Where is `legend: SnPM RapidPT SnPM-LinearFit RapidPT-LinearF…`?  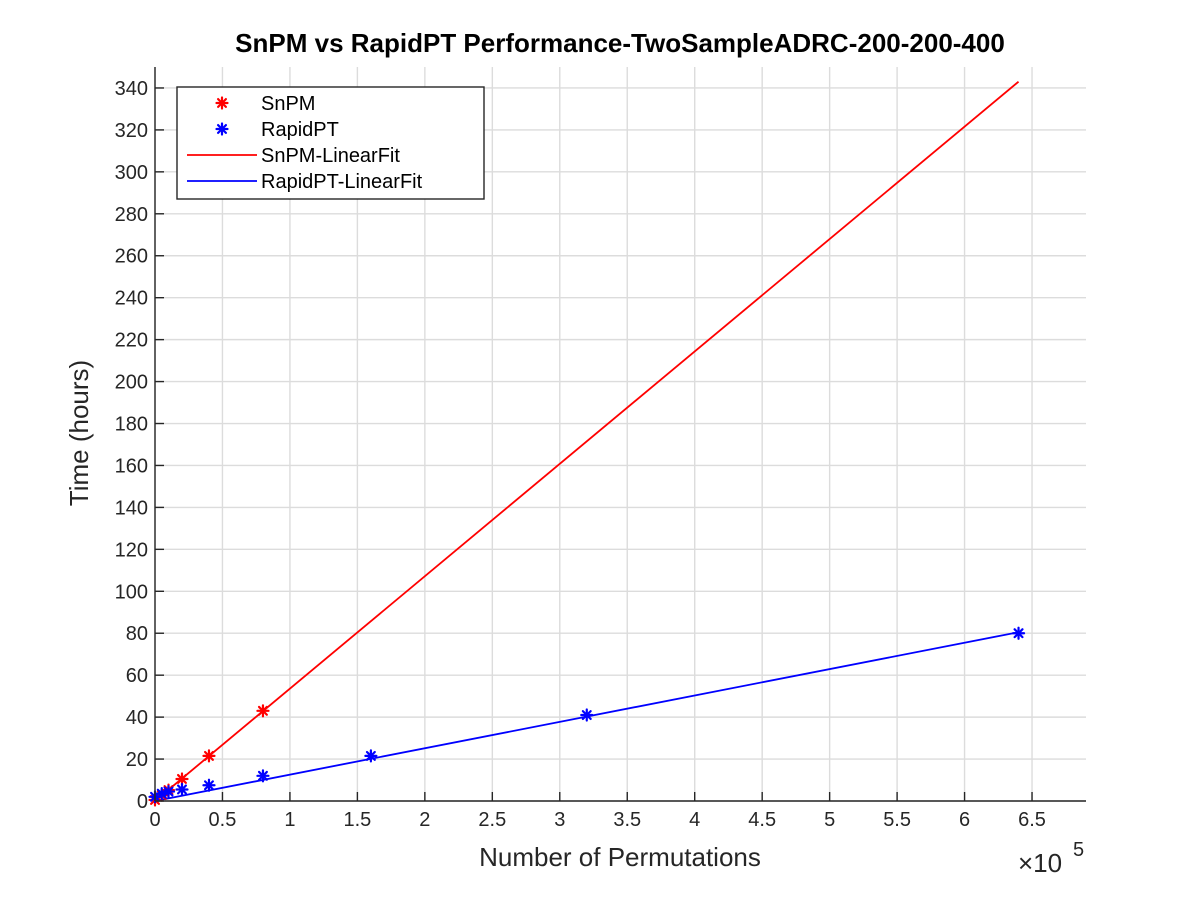 legend: SnPM RapidPT SnPM-LinearFit RapidPT-LinearF… is located at coordinates (330, 143).